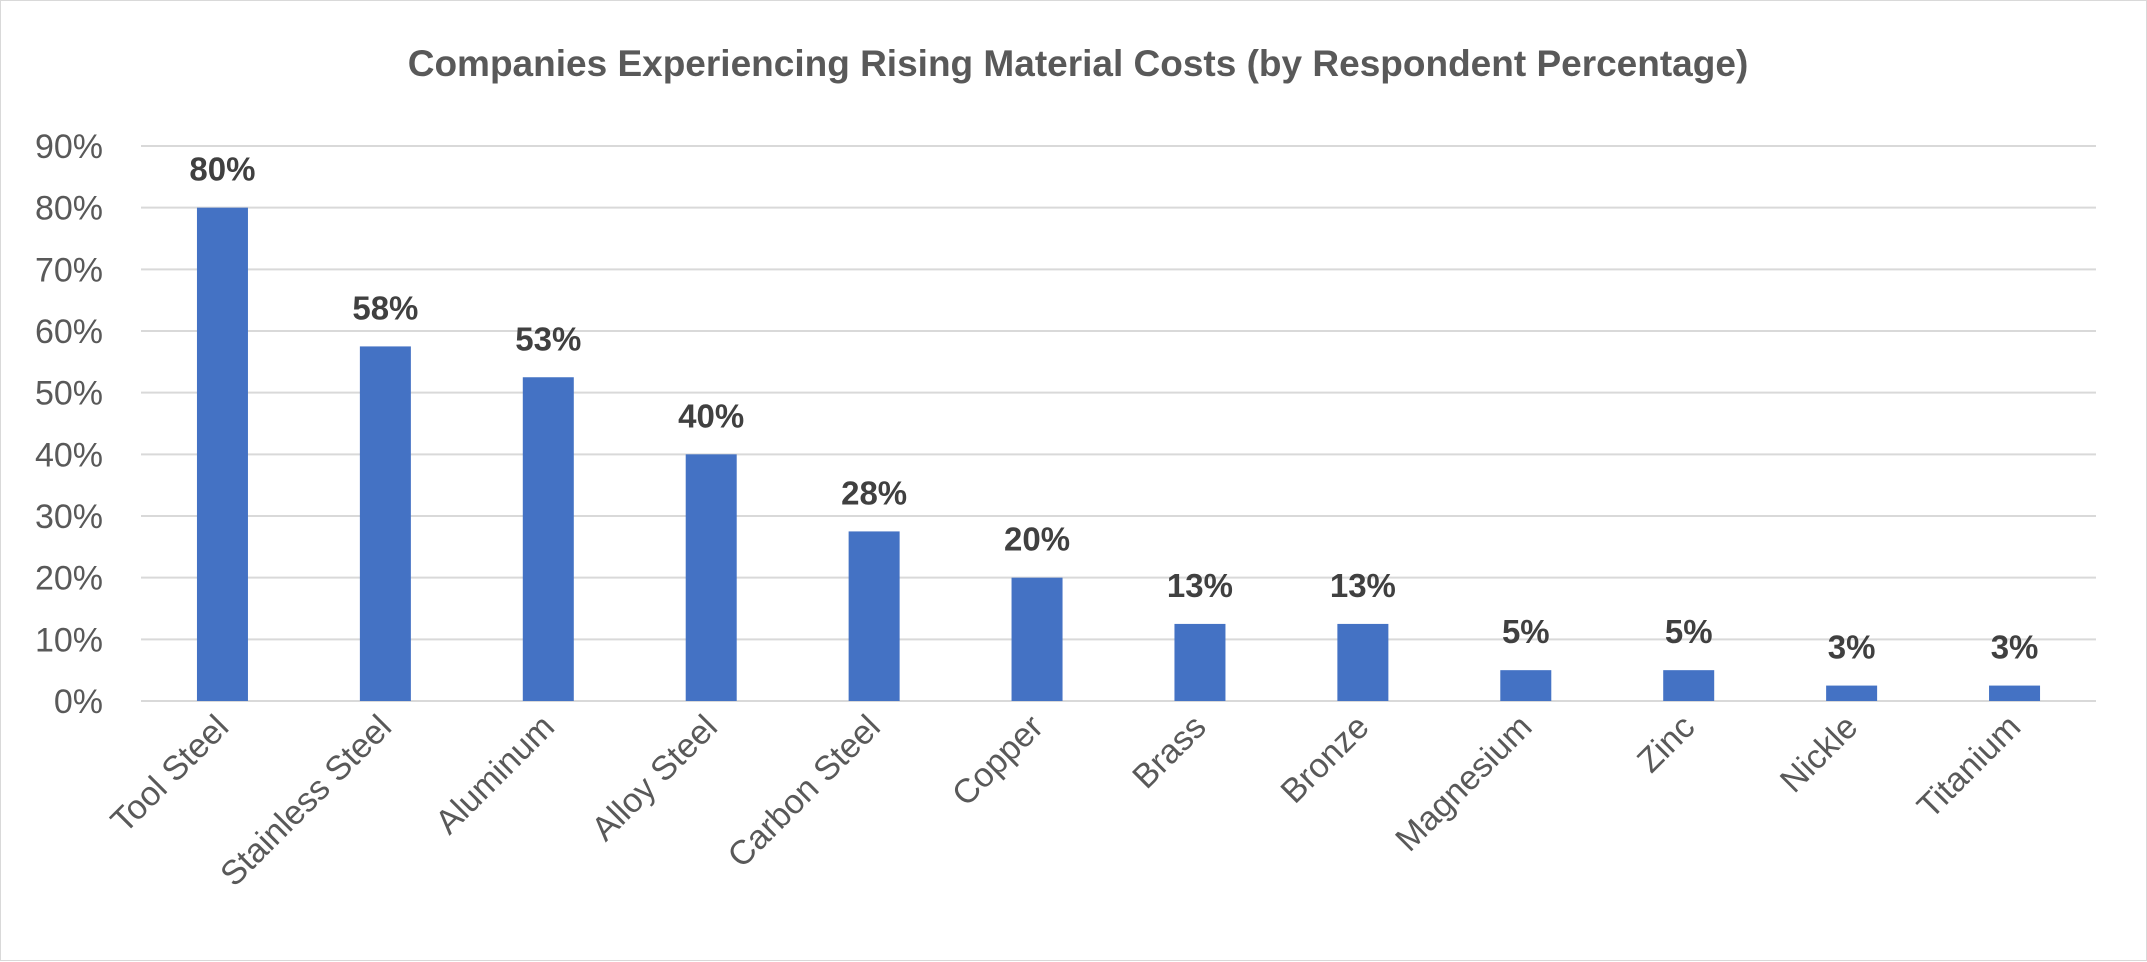 This screenshot has height=962, width=2147. I want to click on x-tick-label: Magnesium, so click(1463, 783).